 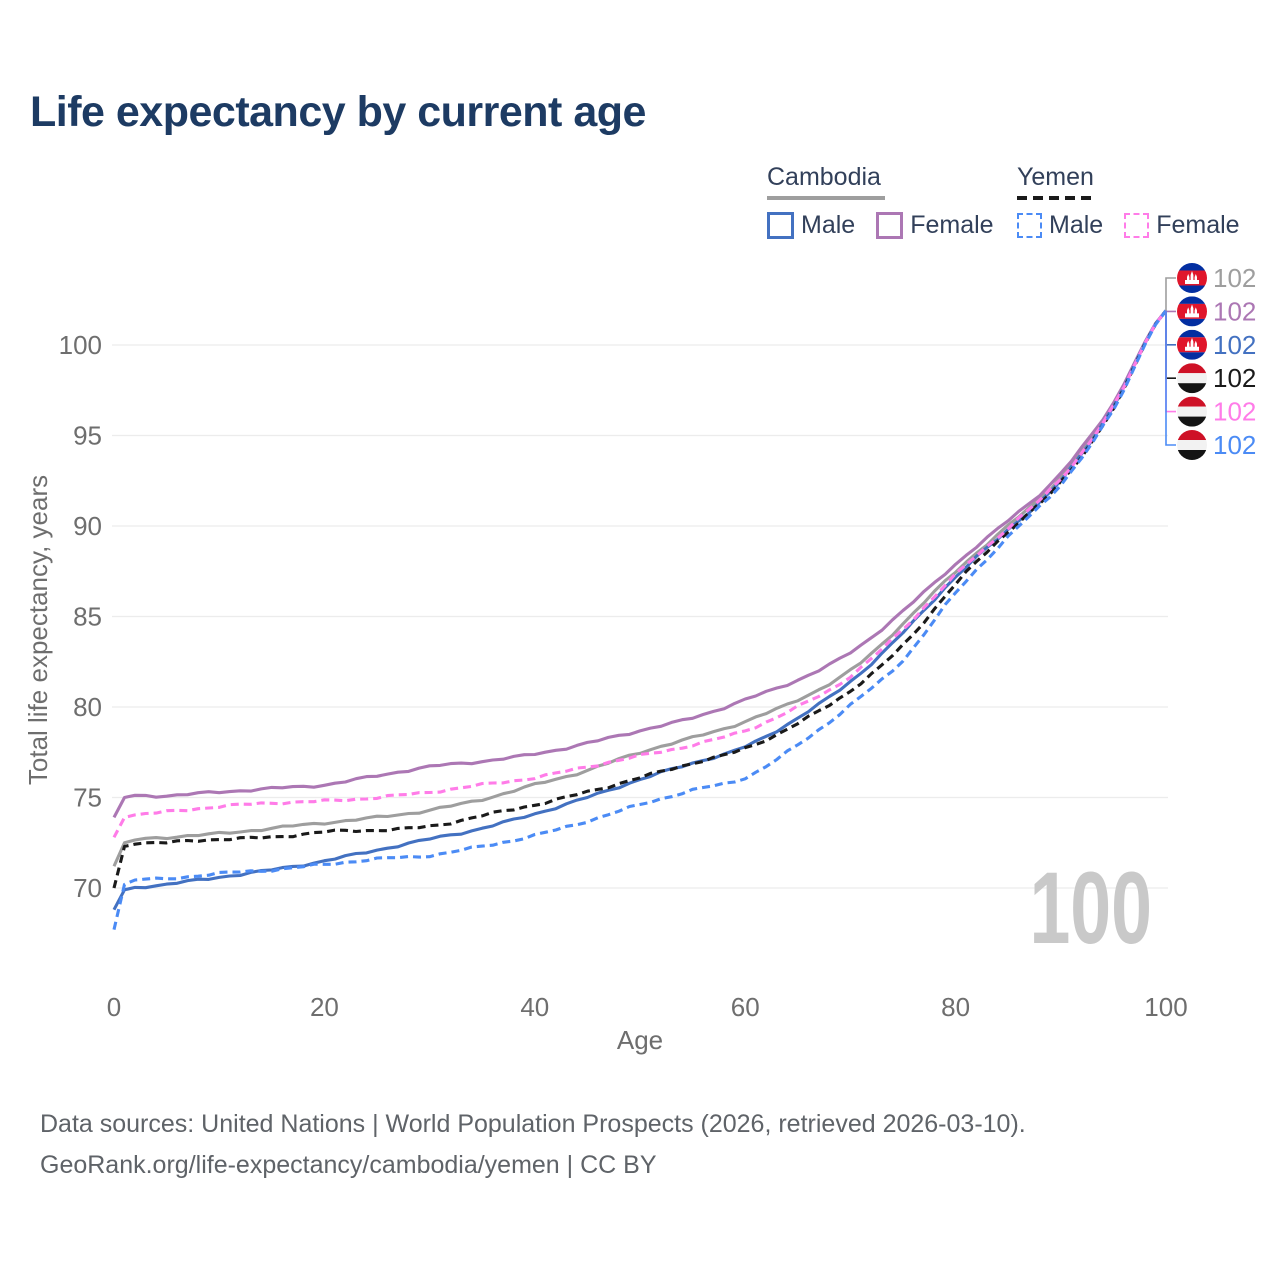 I want to click on end-label-connector-yemen-female, so click(x=1170, y=361).